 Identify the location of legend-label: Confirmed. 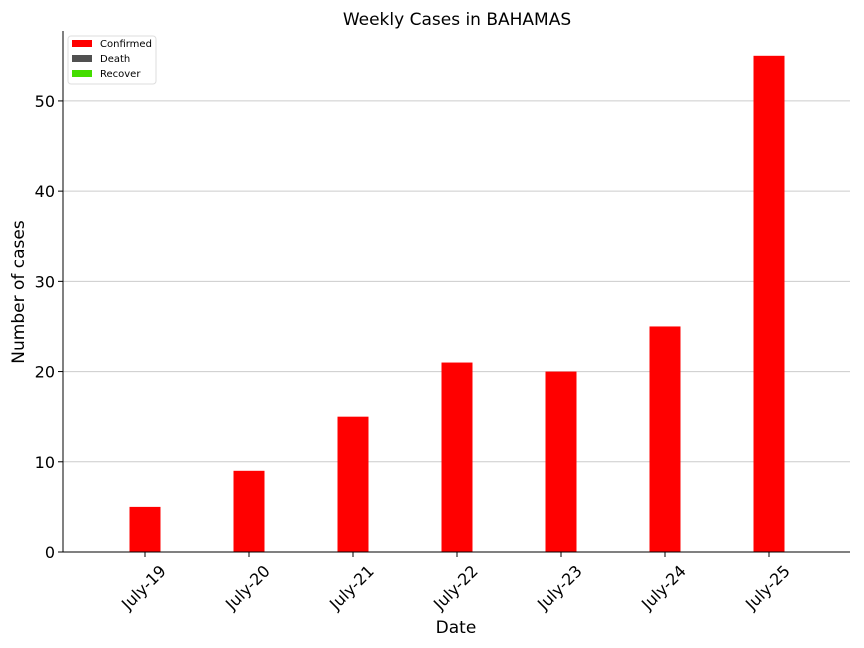
(126, 44).